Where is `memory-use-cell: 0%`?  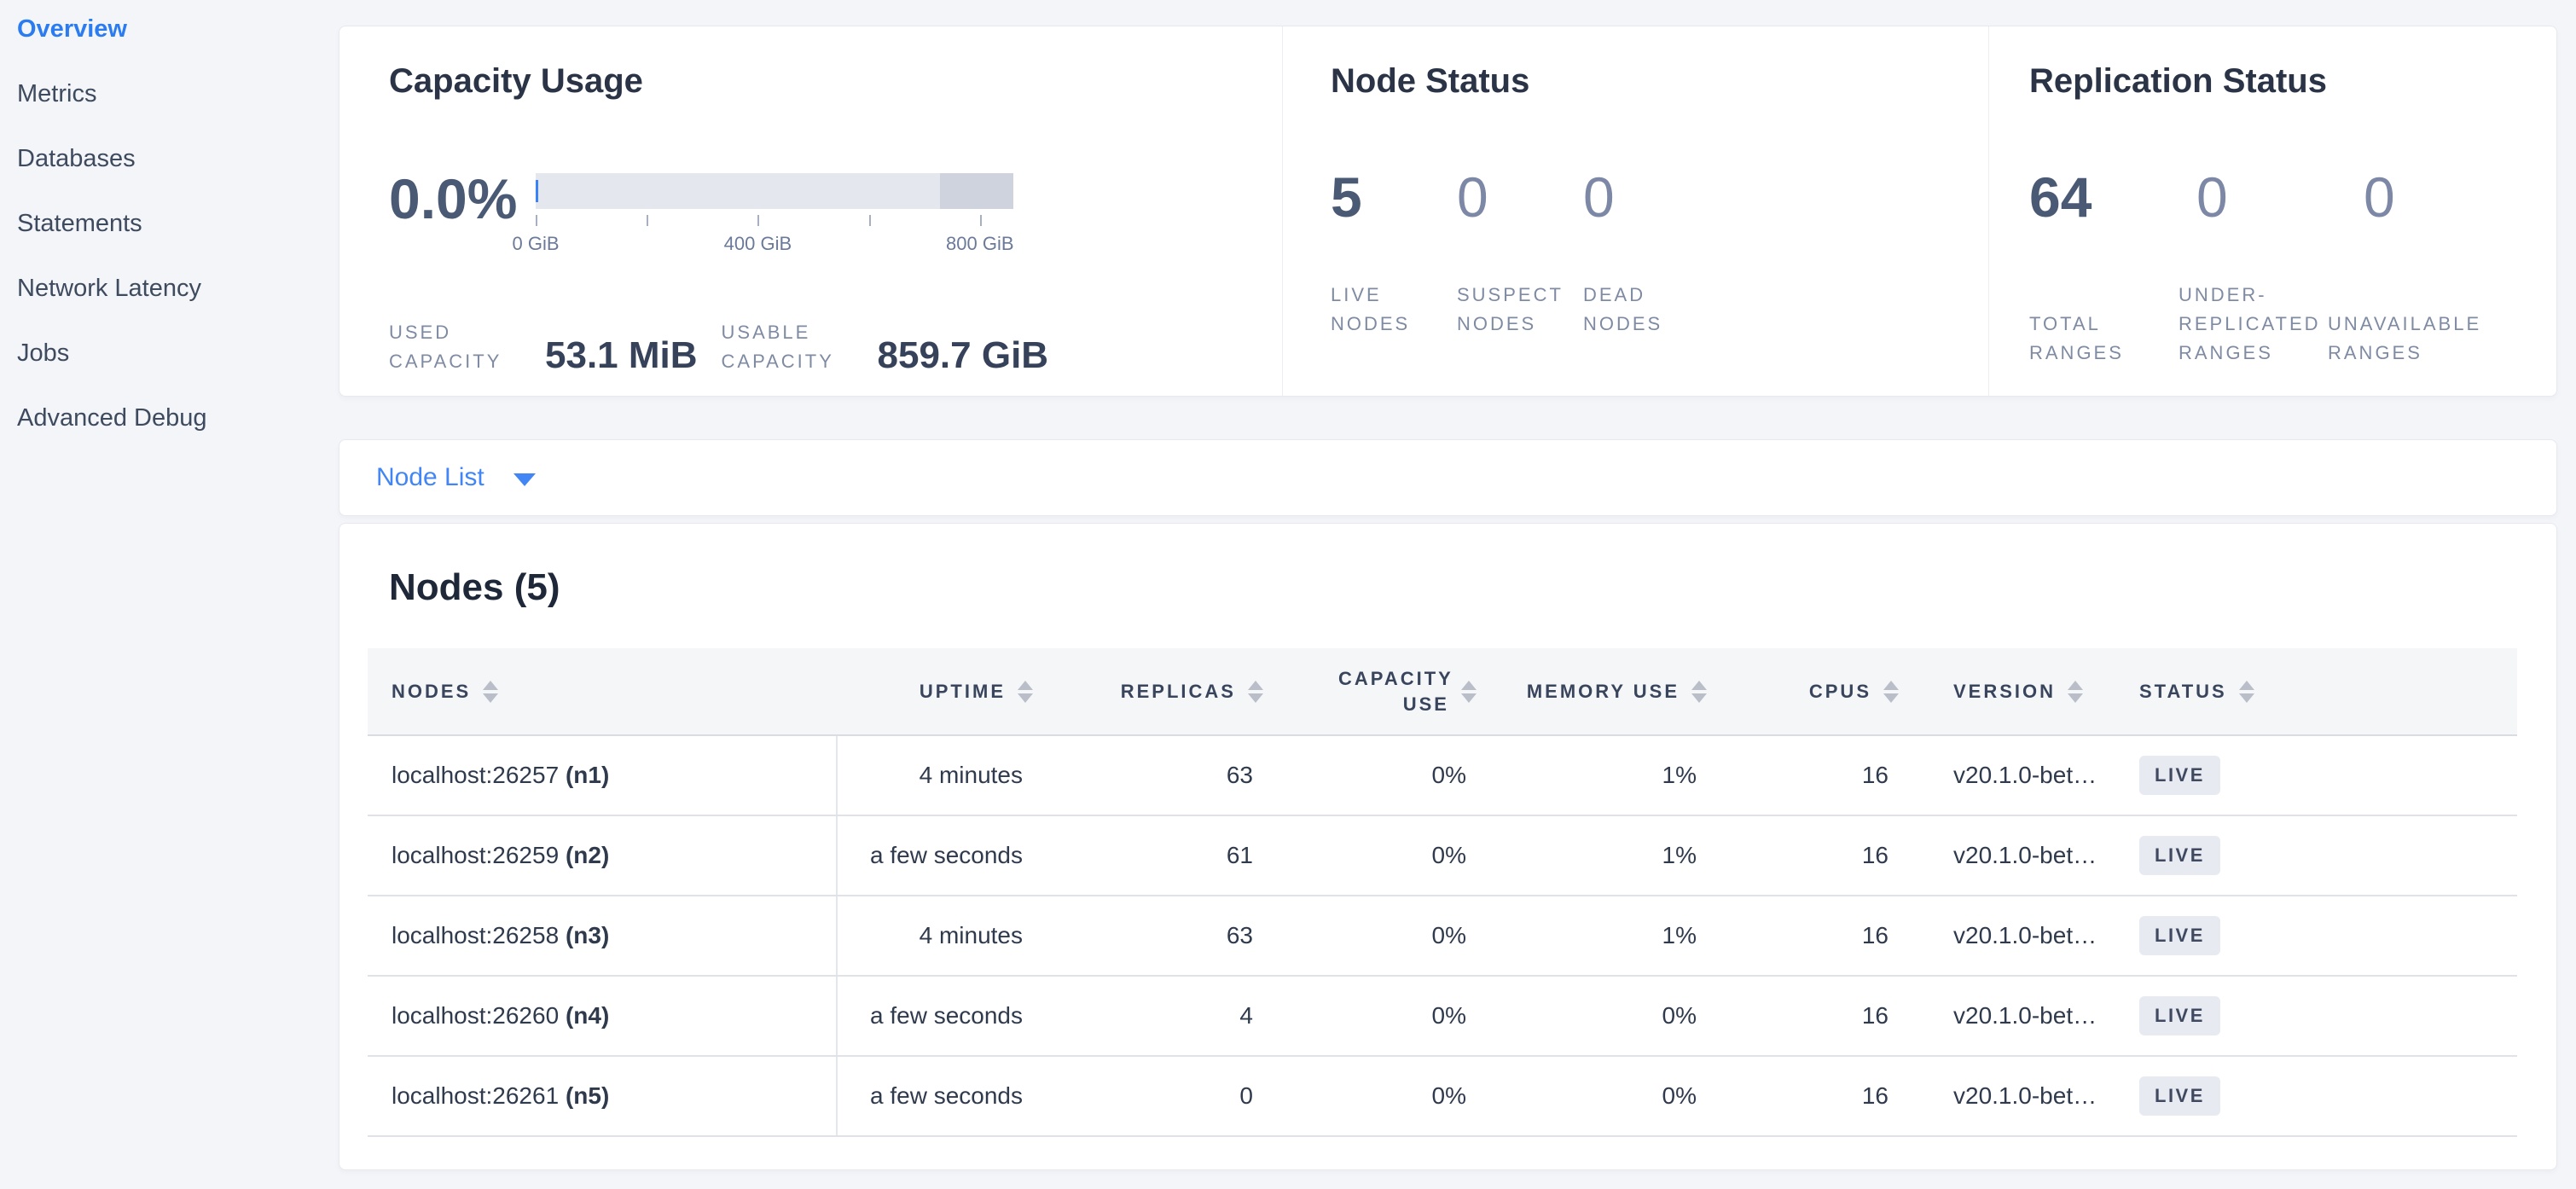
memory-use-cell: 0% is located at coordinates (1592, 1096).